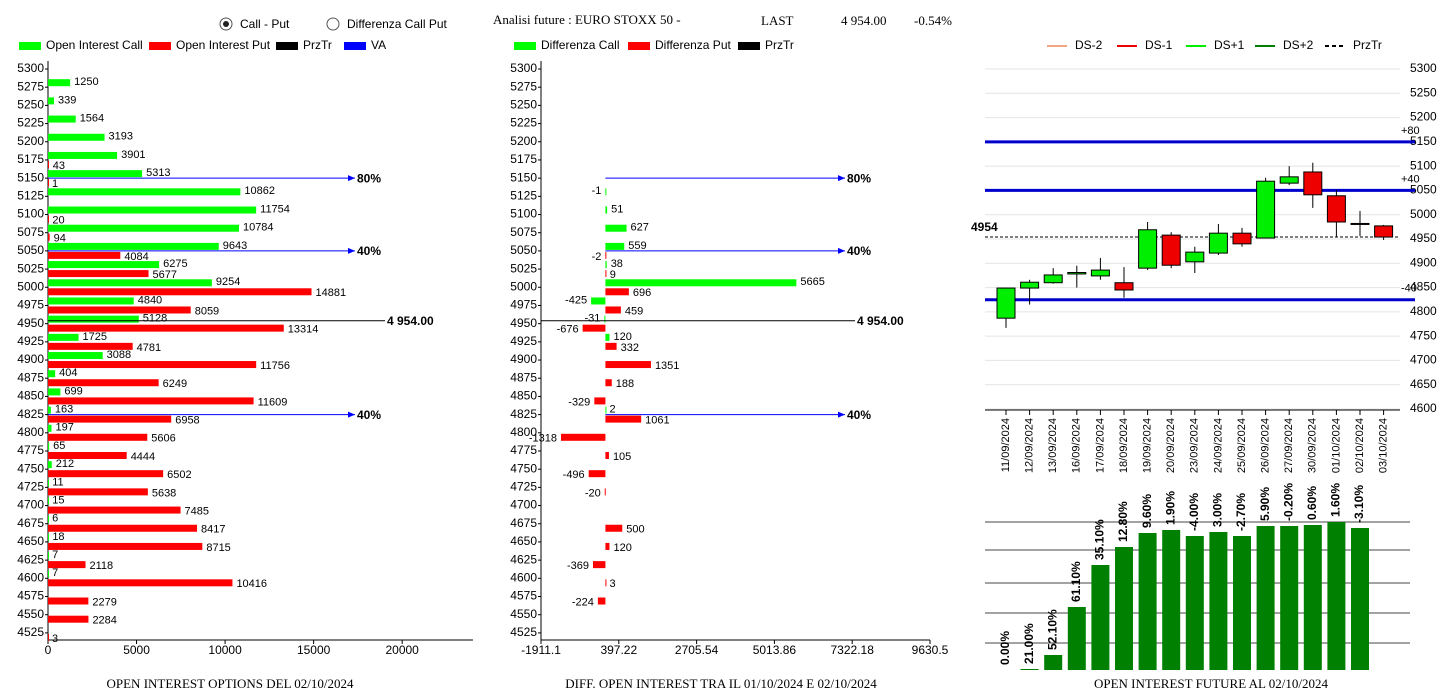 This screenshot has width=1445, height=696. I want to click on y-tick-label: 5000, so click(523, 286).